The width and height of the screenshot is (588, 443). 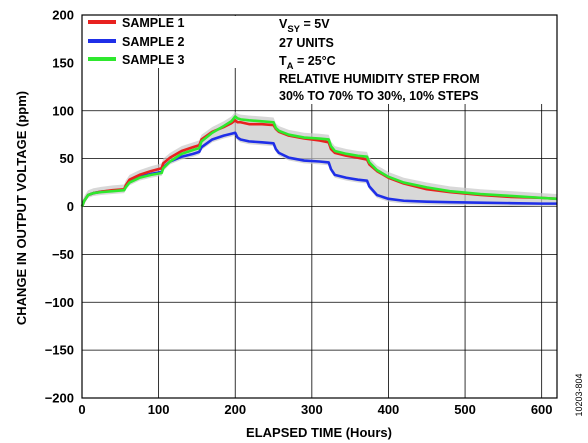 I want to click on y-tick-labels: 200 150 100 50 0 −50 −100 −150 −200, so click(x=59, y=207).